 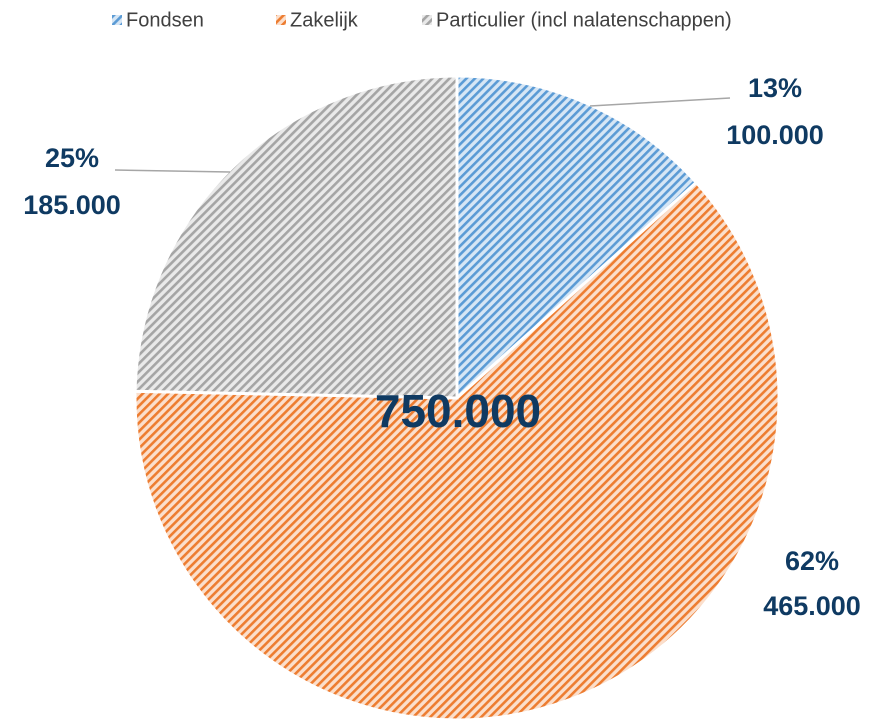 What do you see at coordinates (812, 606) in the screenshot?
I see `value-label: 465.000` at bounding box center [812, 606].